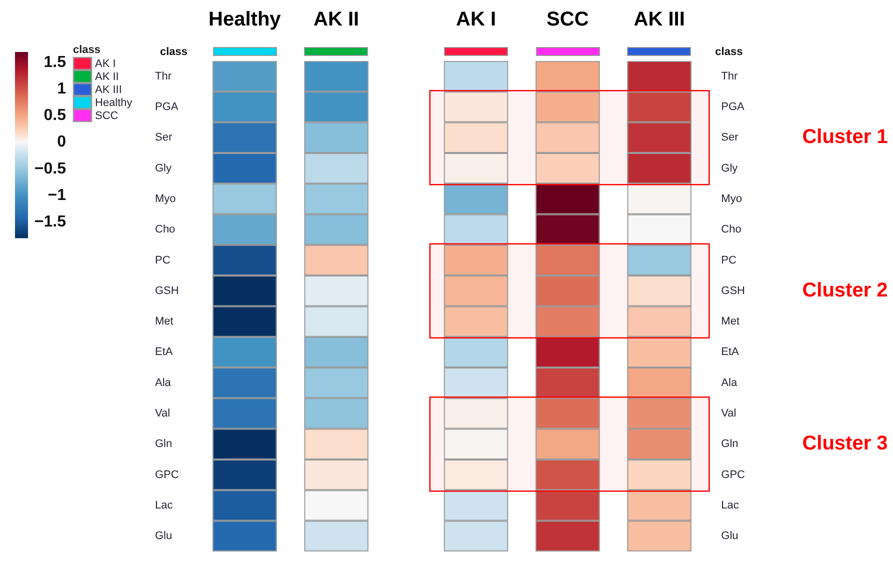 This screenshot has width=893, height=566. I want to click on y-tick-label: Myo, so click(731, 198).